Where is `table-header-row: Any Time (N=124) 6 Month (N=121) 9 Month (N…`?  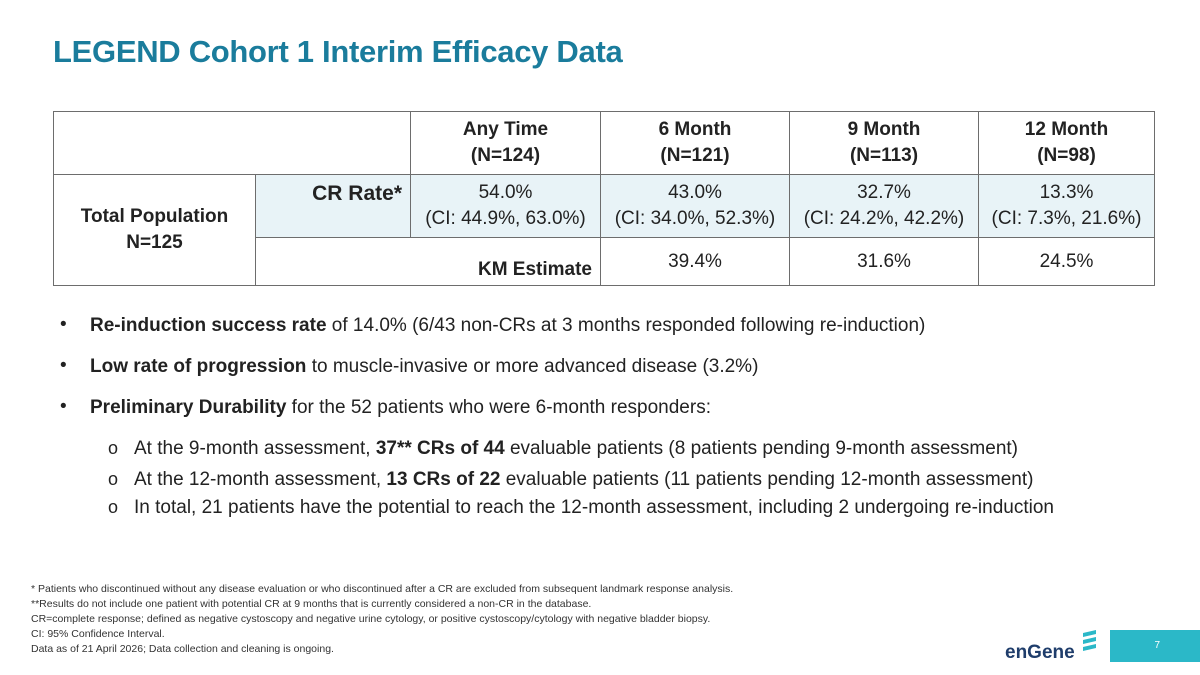
table-header-row: Any Time (N=124) 6 Month (N=121) 9 Month (N… is located at coordinates (604, 143).